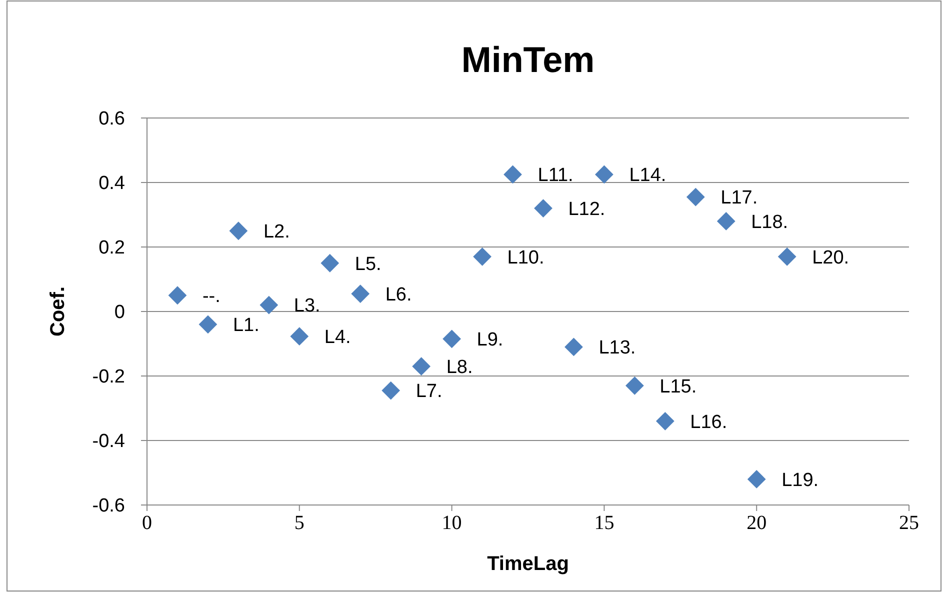 The width and height of the screenshot is (943, 592). I want to click on annotation: L2., so click(276, 232).